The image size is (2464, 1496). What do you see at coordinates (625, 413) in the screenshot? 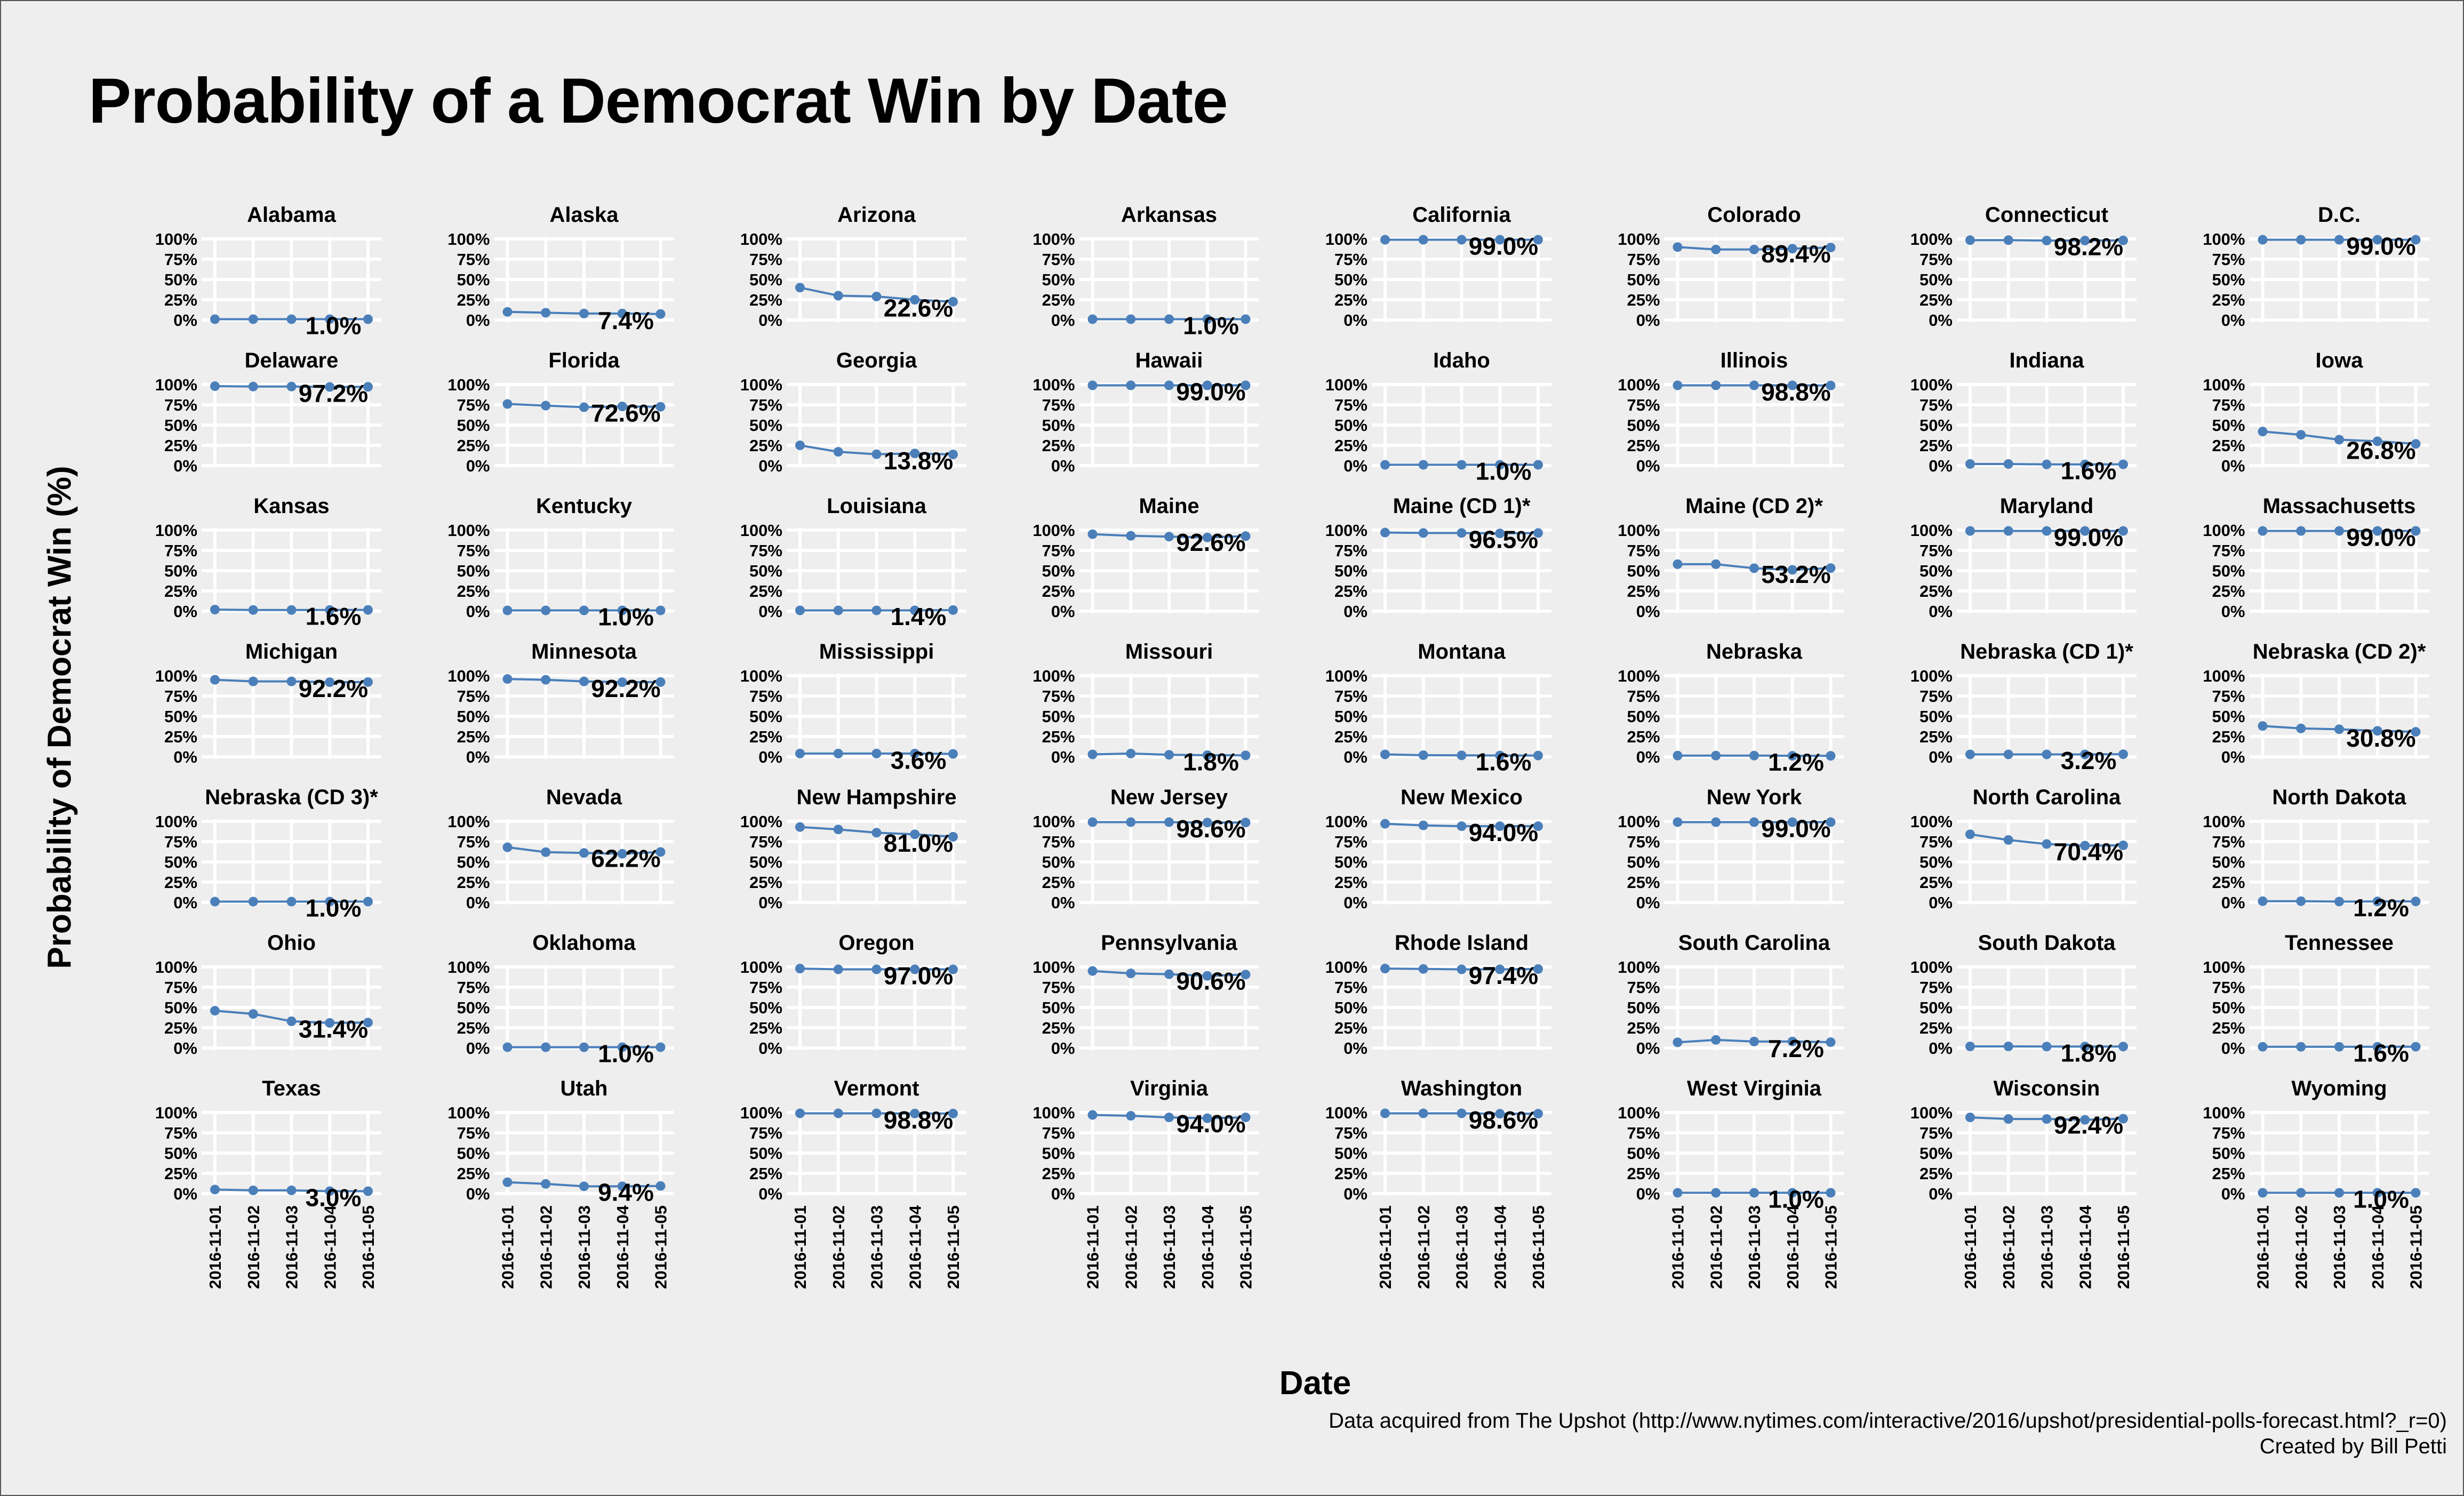
I see `value-label: 72.6%` at bounding box center [625, 413].